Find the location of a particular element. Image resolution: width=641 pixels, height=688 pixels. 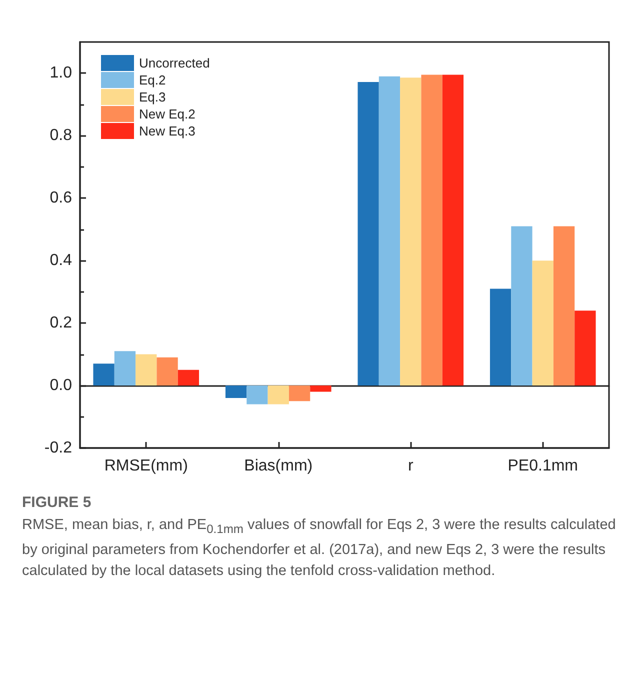

x-tick-label: r is located at coordinates (411, 466).